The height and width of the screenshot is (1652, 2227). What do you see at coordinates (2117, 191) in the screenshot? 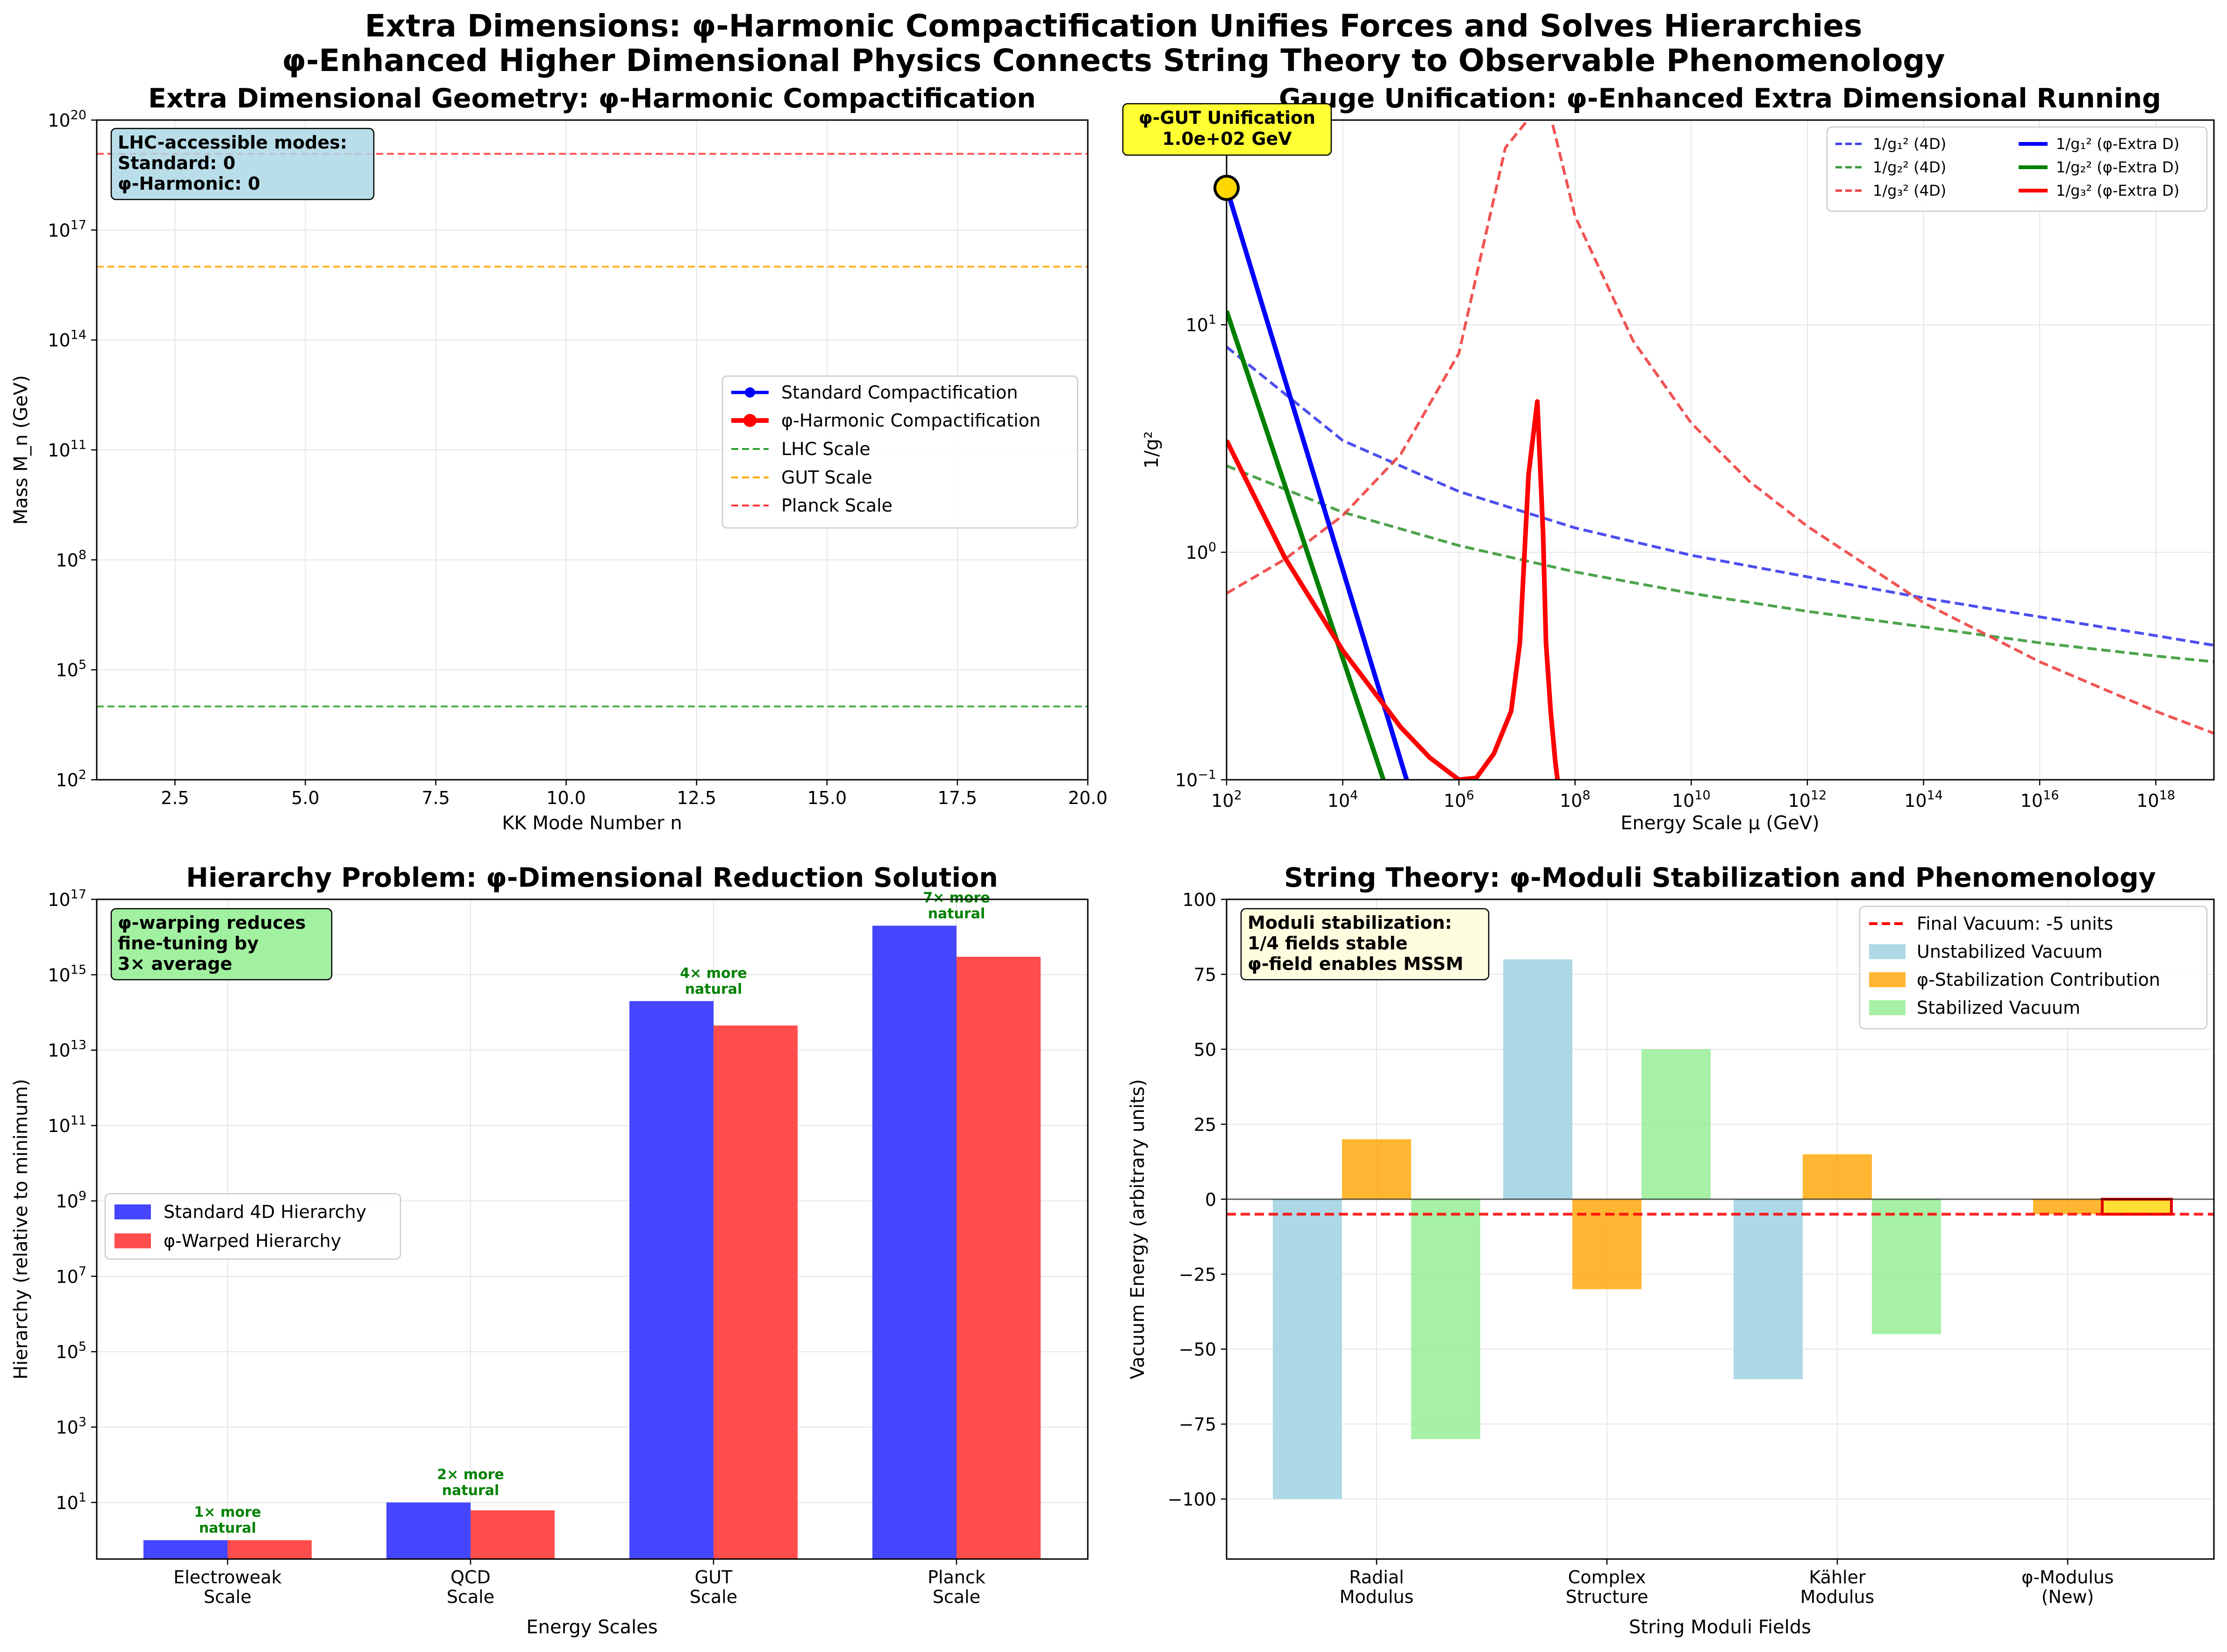
I see `legend-g3-extra: 1/g₃² (φ-Extra D)` at bounding box center [2117, 191].